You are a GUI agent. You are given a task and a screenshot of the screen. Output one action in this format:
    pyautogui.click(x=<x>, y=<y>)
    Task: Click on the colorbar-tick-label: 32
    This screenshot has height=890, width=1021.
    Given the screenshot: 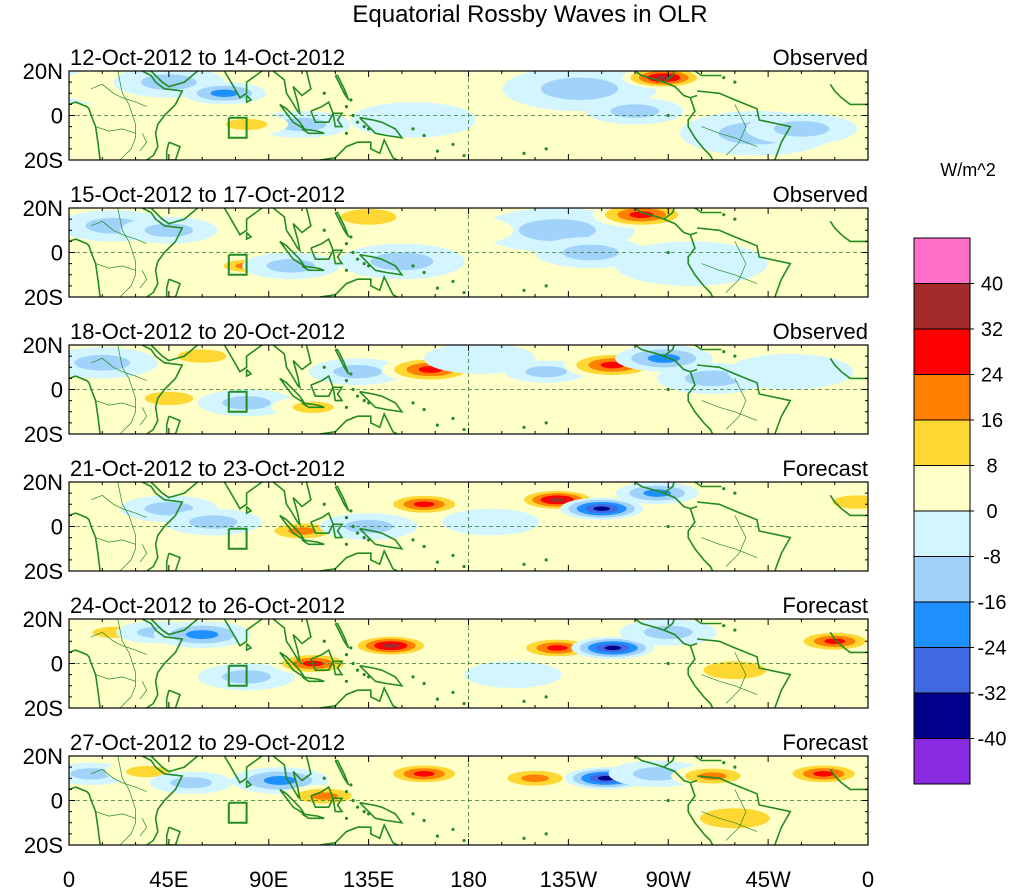 What is the action you would take?
    pyautogui.click(x=992, y=330)
    